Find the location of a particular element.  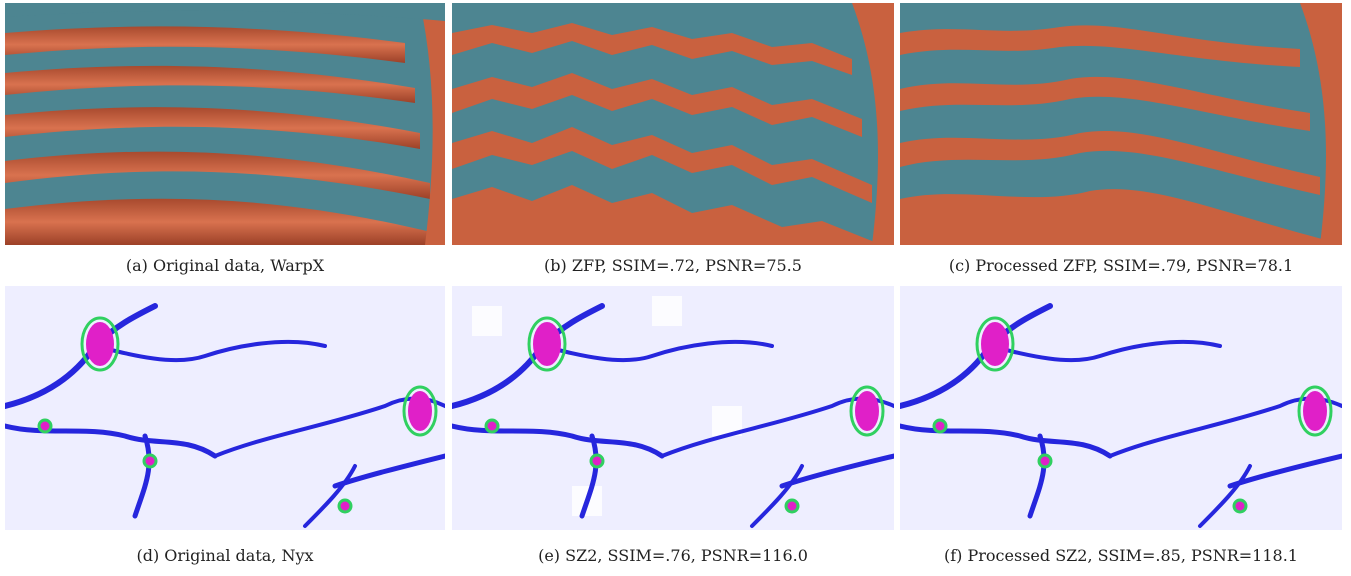

panel-f-processed-sz2 is located at coordinates (1121, 408).